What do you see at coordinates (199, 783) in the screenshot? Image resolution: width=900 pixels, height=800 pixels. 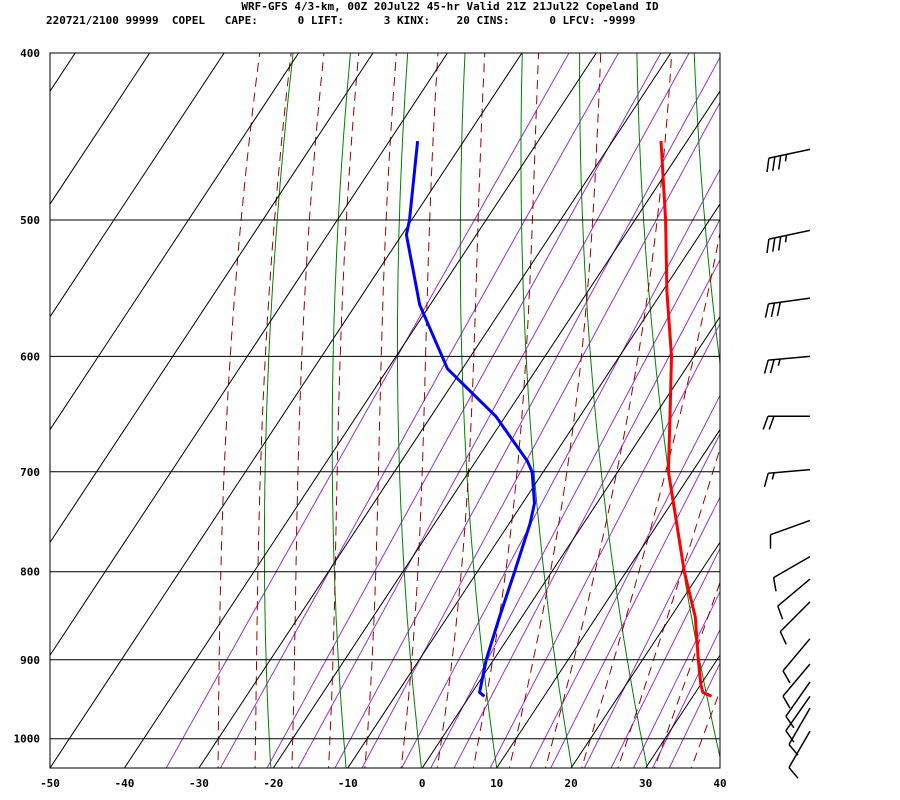 I see `temperature-tick-label: -30` at bounding box center [199, 783].